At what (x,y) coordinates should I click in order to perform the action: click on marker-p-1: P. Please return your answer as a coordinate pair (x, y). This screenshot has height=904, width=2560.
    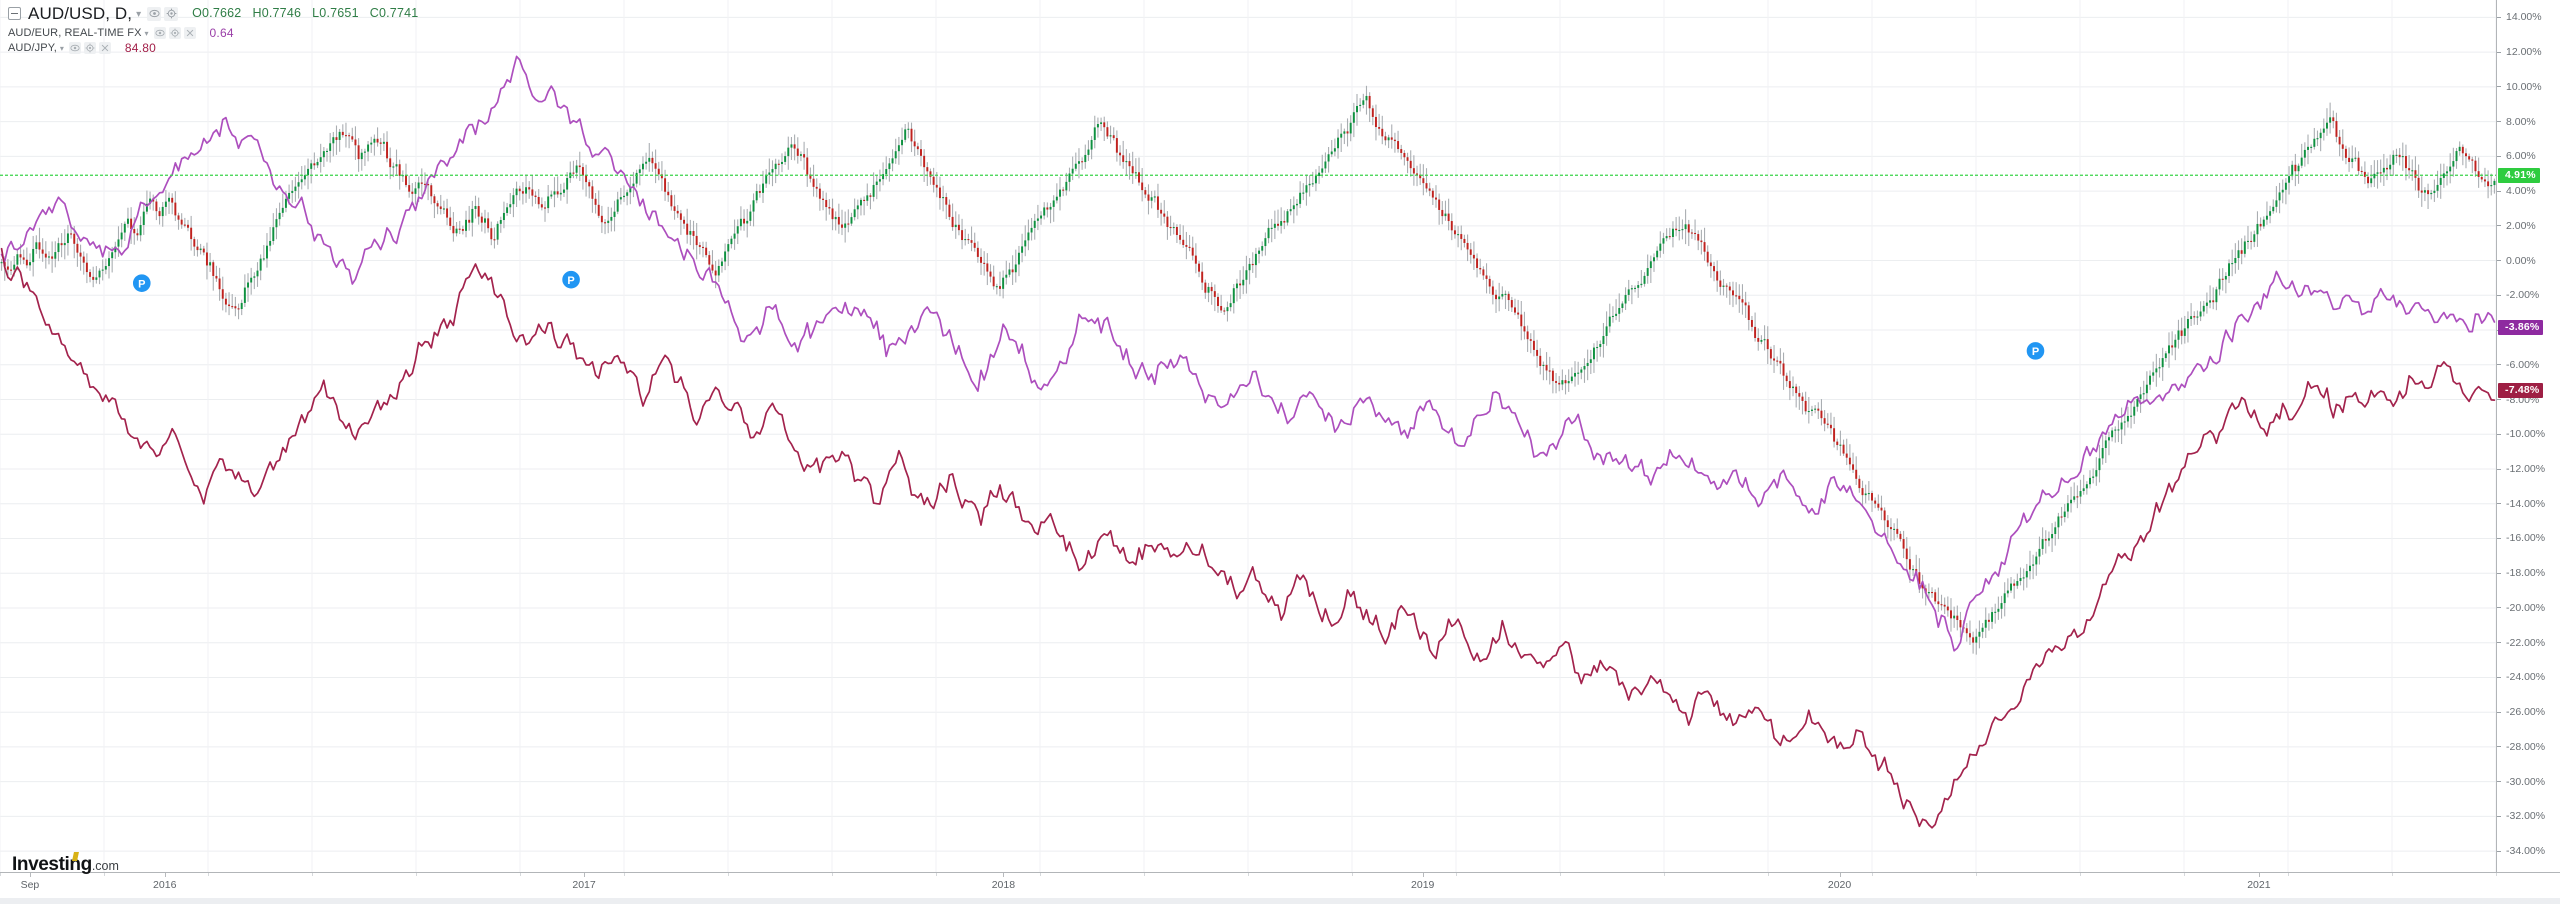
    Looking at the image, I should click on (141, 283).